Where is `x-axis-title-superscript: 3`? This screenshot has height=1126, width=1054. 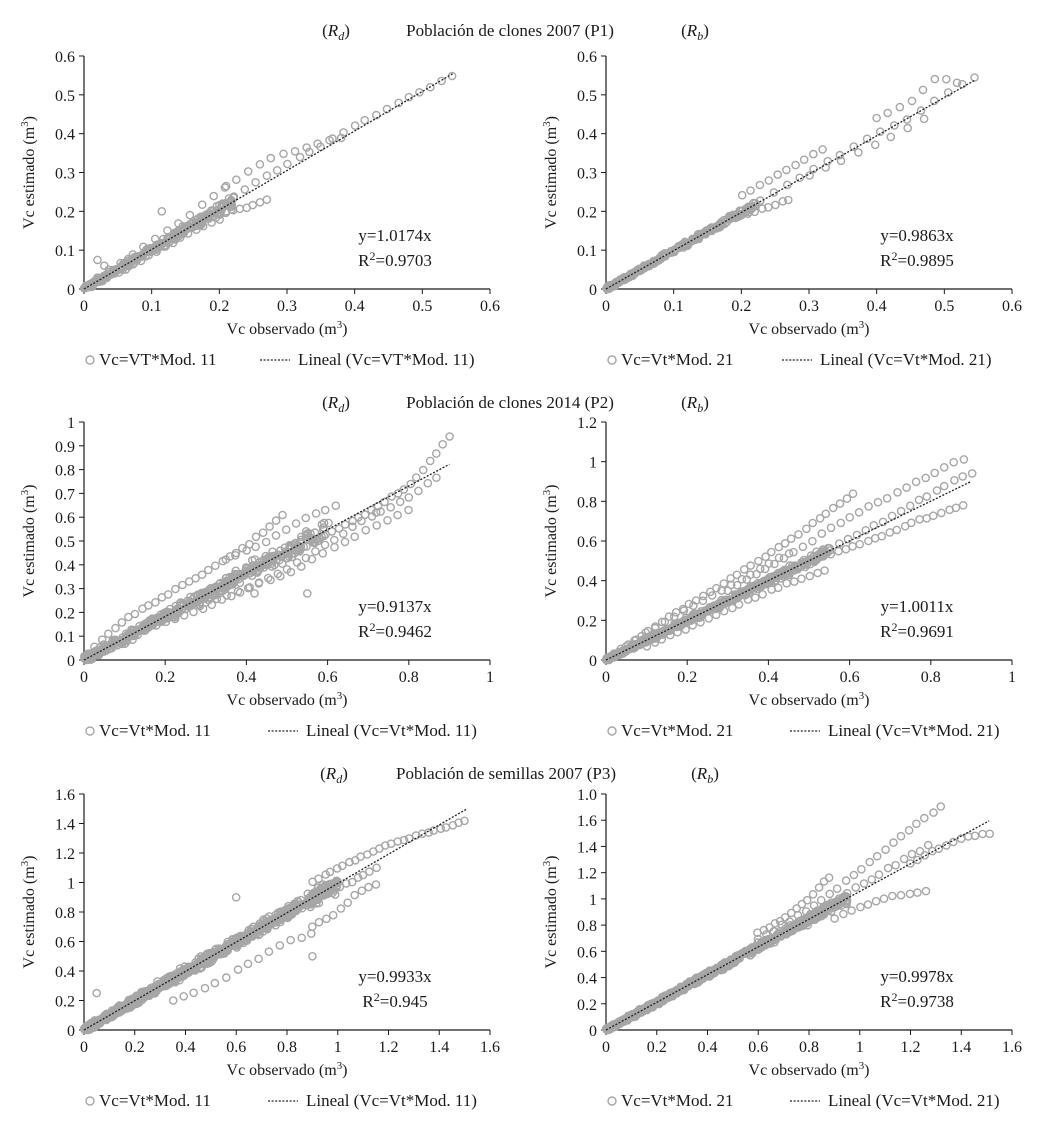
x-axis-title-superscript: 3 is located at coordinates (862, 325).